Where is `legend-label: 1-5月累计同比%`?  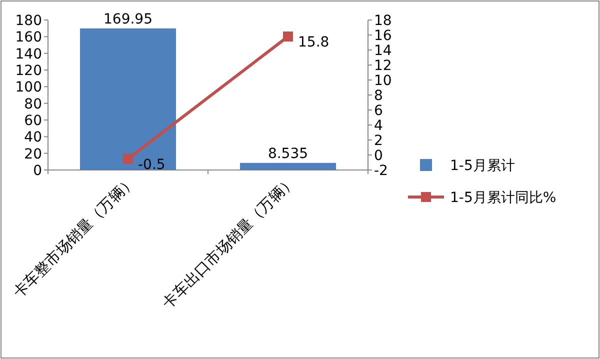 legend-label: 1-5月累计同比% is located at coordinates (503, 198).